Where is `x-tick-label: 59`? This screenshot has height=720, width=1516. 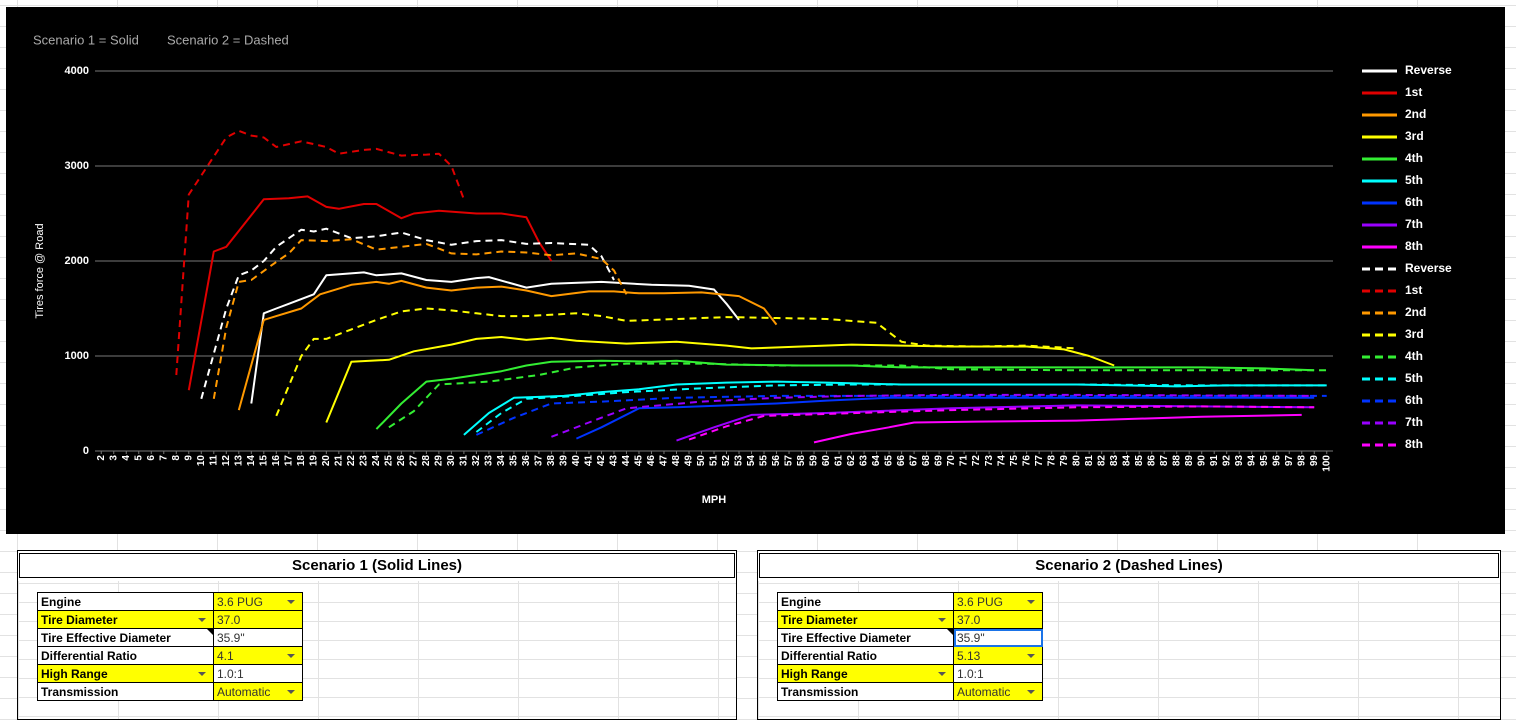
x-tick-label: 59 is located at coordinates (814, 461).